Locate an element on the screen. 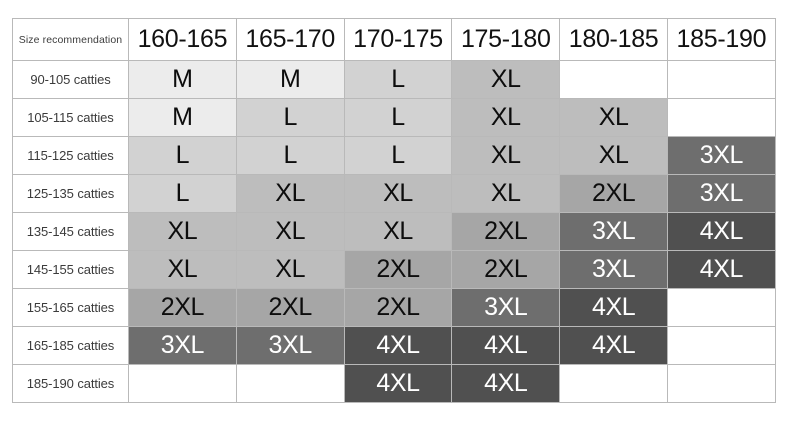  row-header-weight: 135-145 catties is located at coordinates (70, 231).